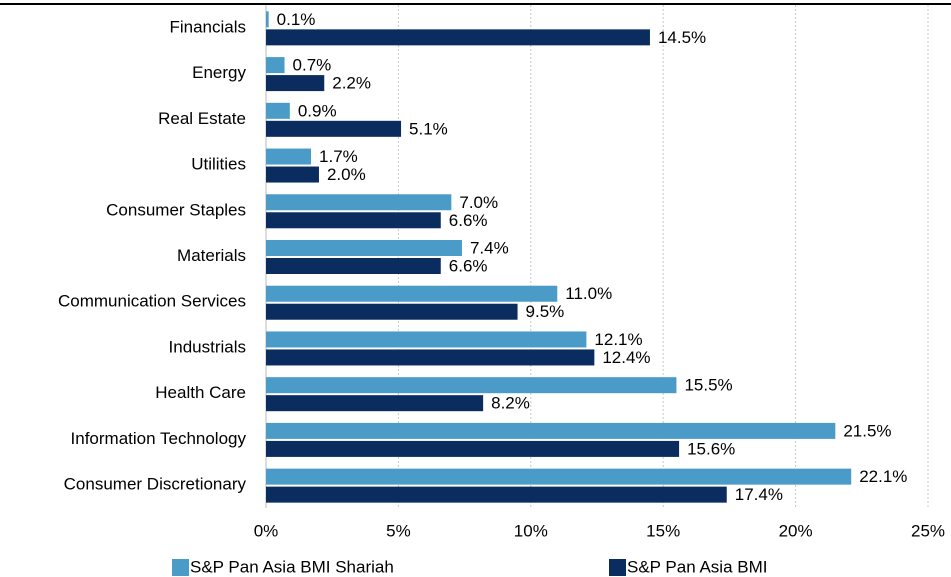 Image resolution: width=951 pixels, height=577 pixels. Describe the element at coordinates (218, 164) in the screenshot. I see `y-tick-label: Utilities` at that location.